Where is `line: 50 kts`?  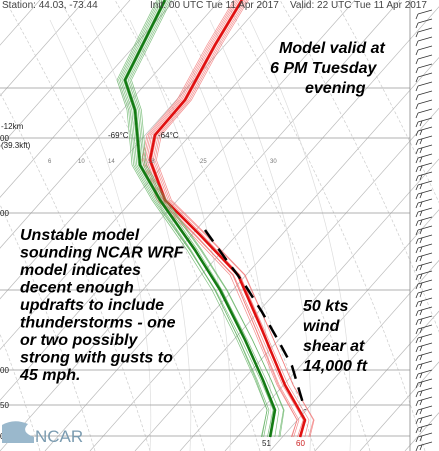
line: 50 kts is located at coordinates (325, 306).